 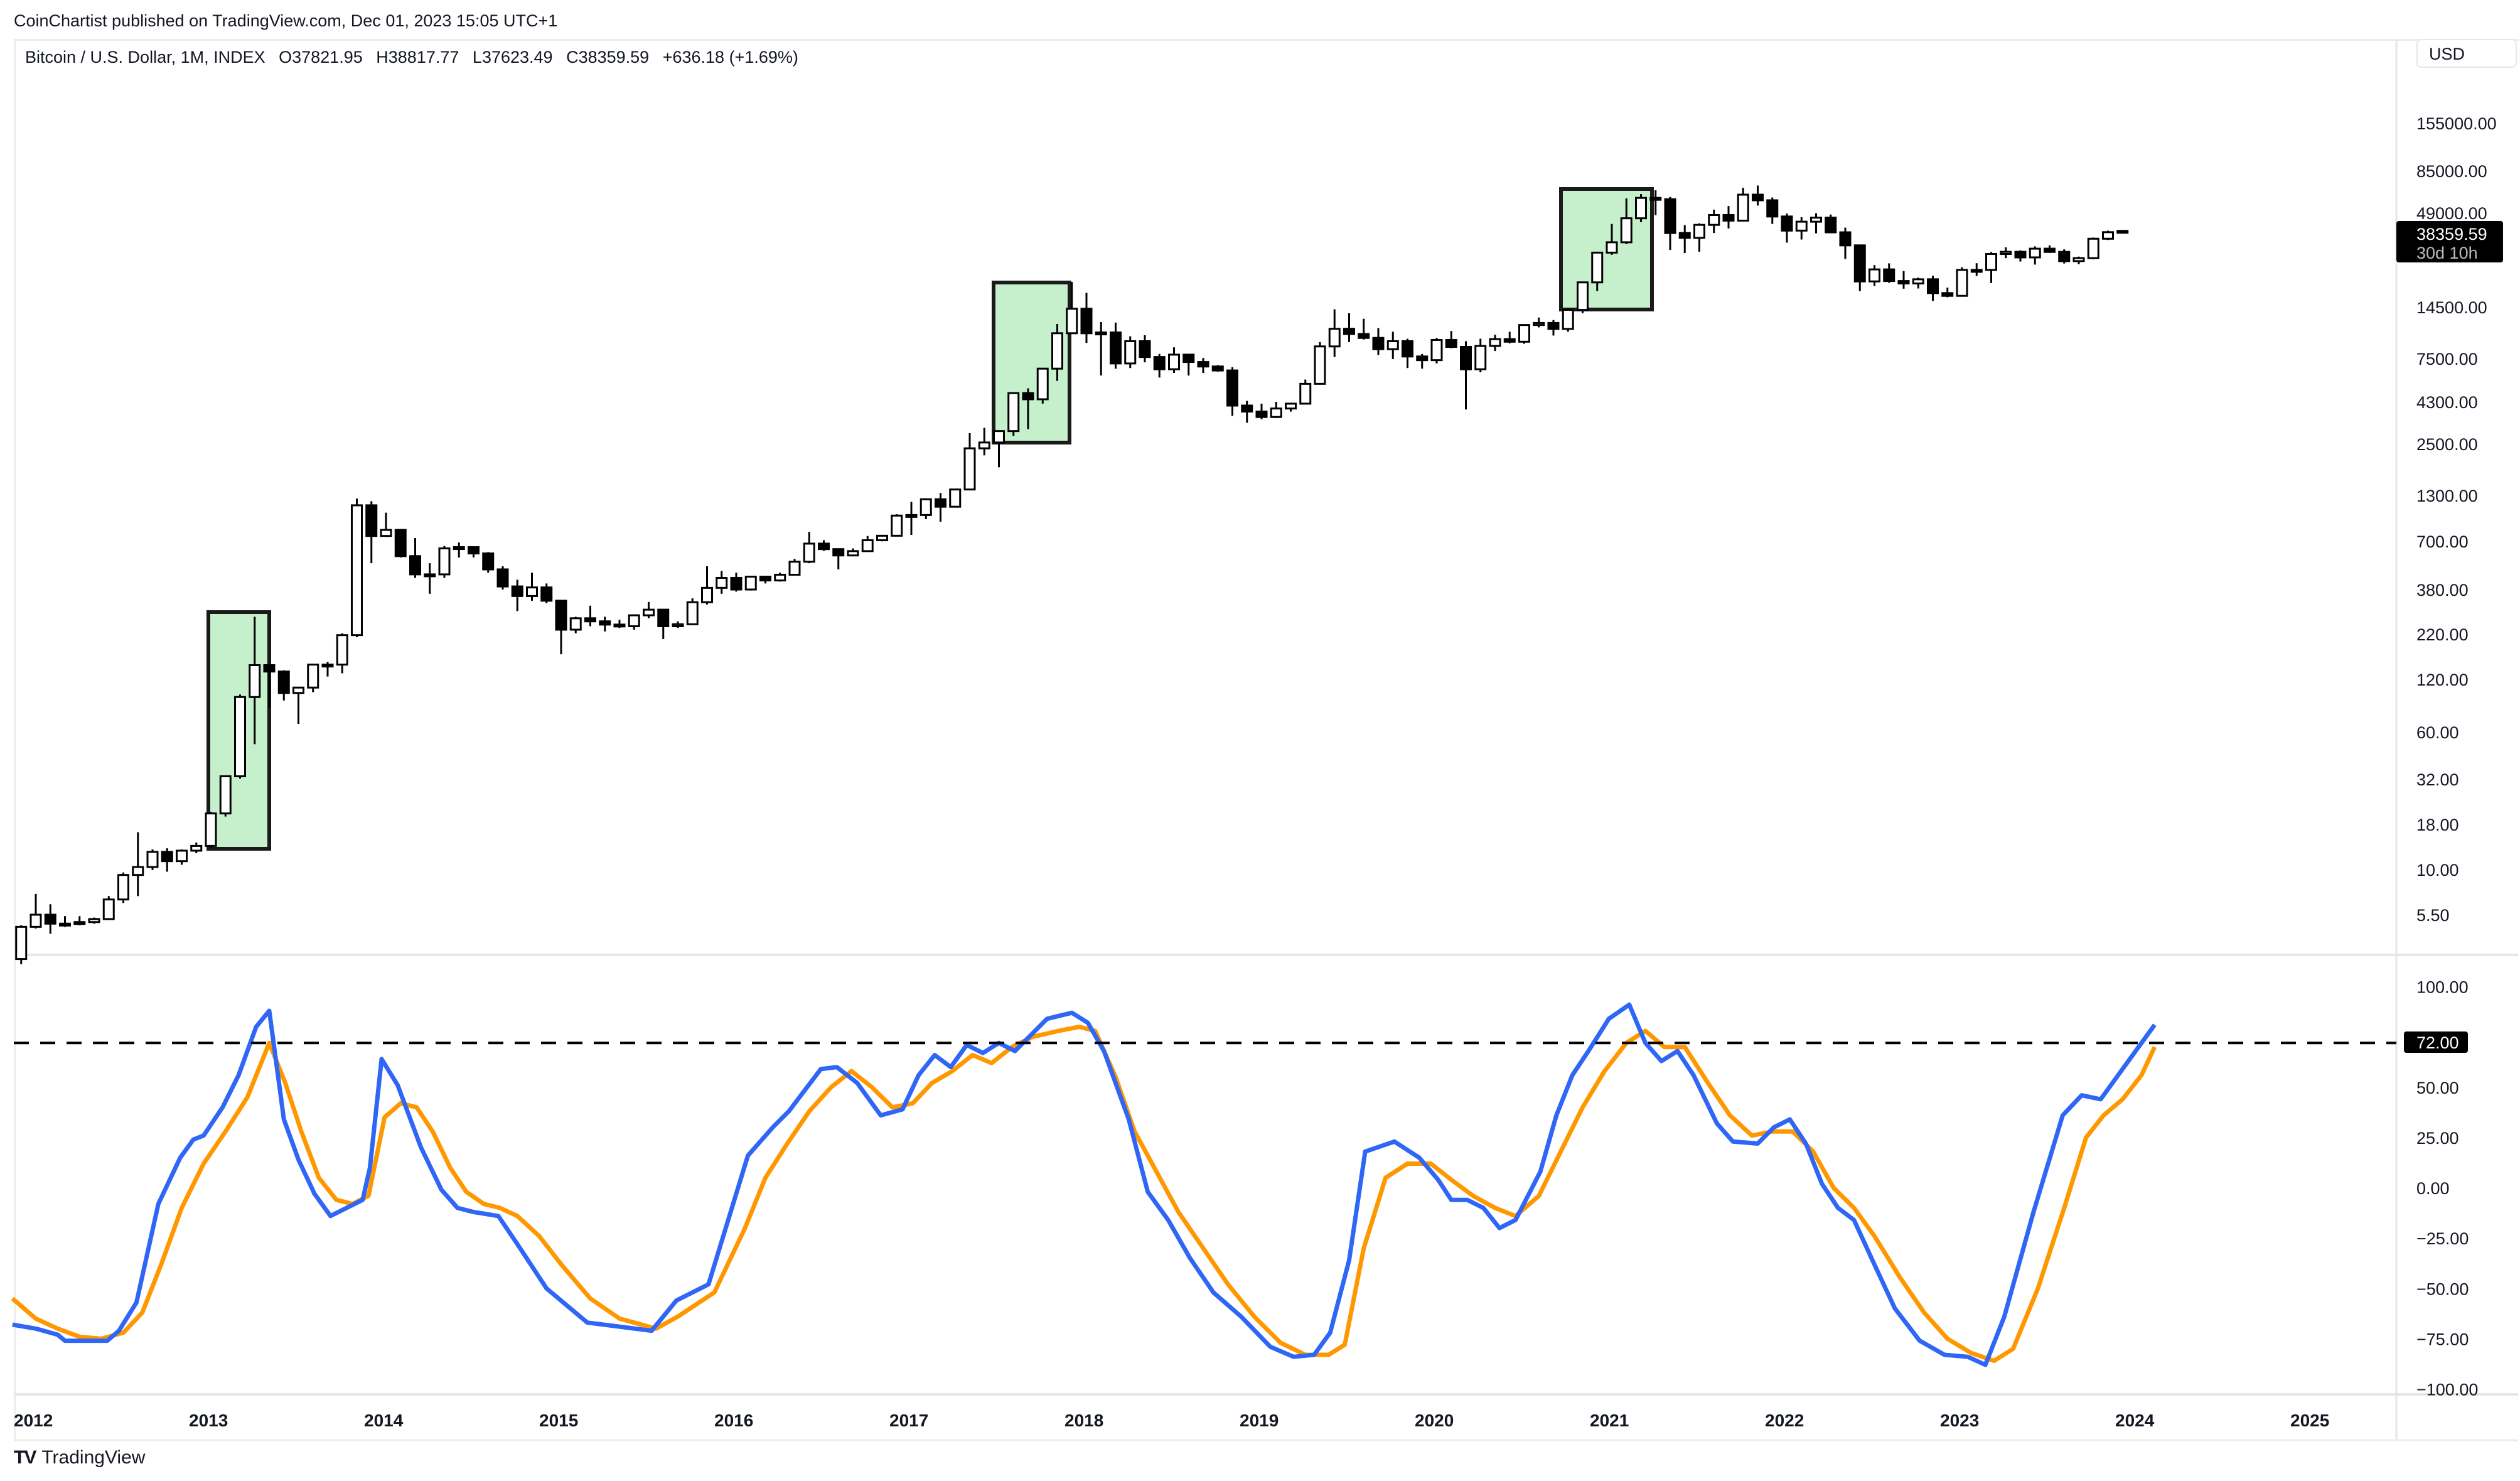 What do you see at coordinates (2442, 1339) in the screenshot?
I see `osc-tick: −75.00` at bounding box center [2442, 1339].